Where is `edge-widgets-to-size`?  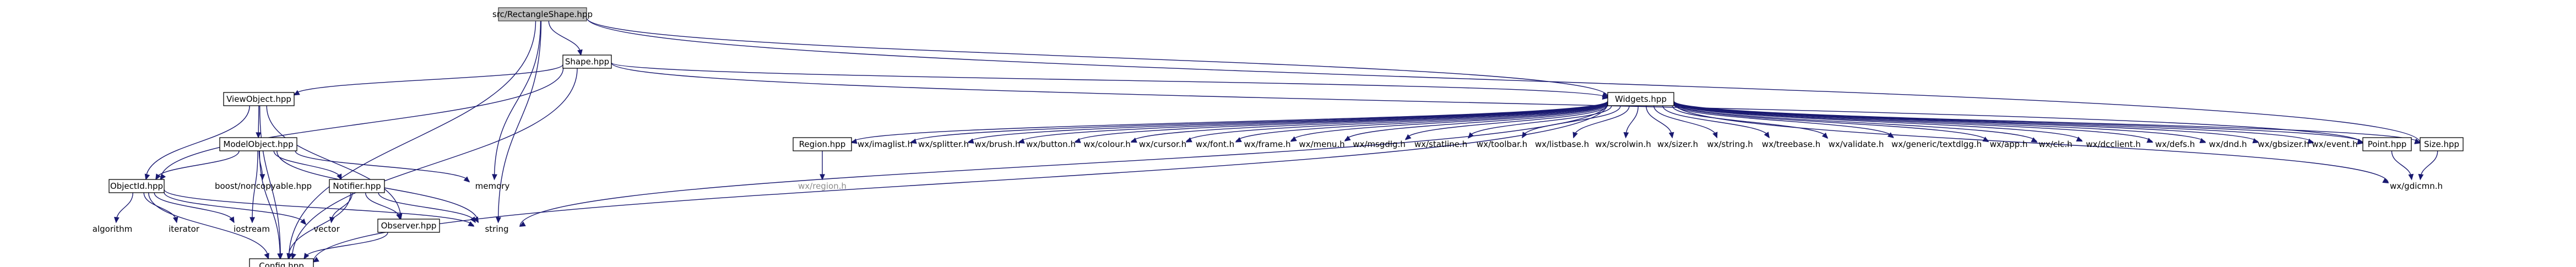 edge-widgets-to-size is located at coordinates (2047, 122).